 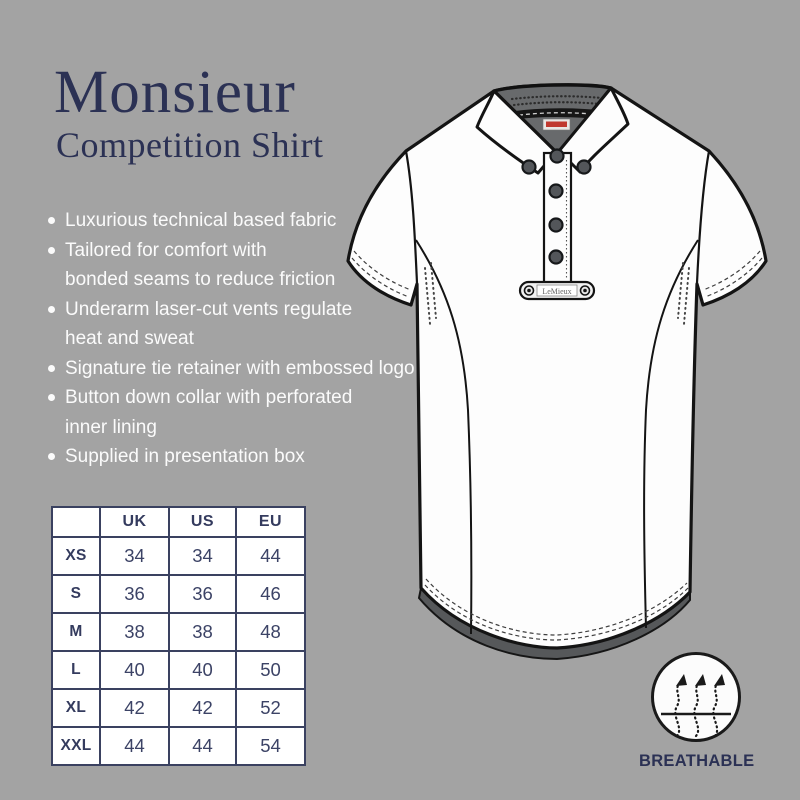 I want to click on breathable-label: BREATHABLE, so click(x=697, y=761).